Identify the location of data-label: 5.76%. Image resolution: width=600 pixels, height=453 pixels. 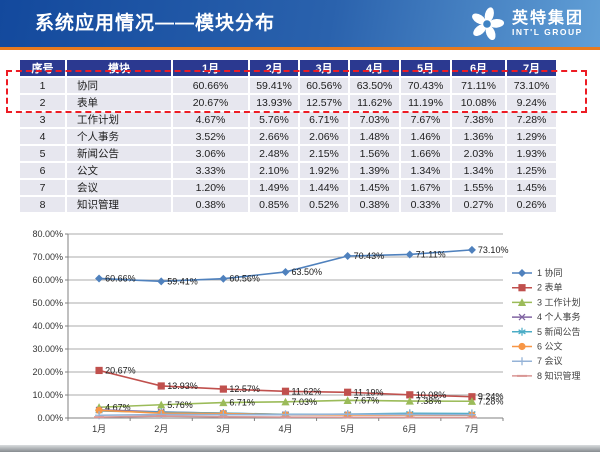
(180, 405).